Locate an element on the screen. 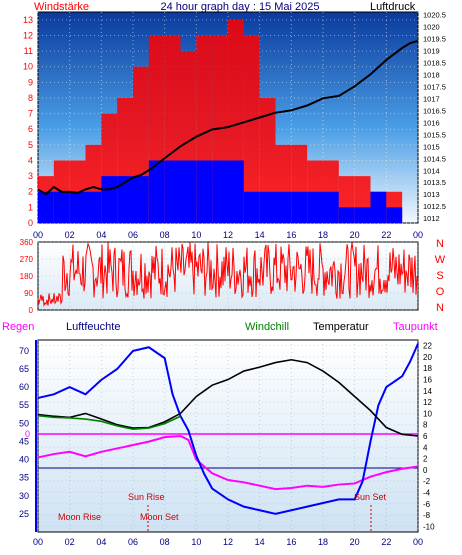  climate-x-tick: 08 is located at coordinates (165, 542).